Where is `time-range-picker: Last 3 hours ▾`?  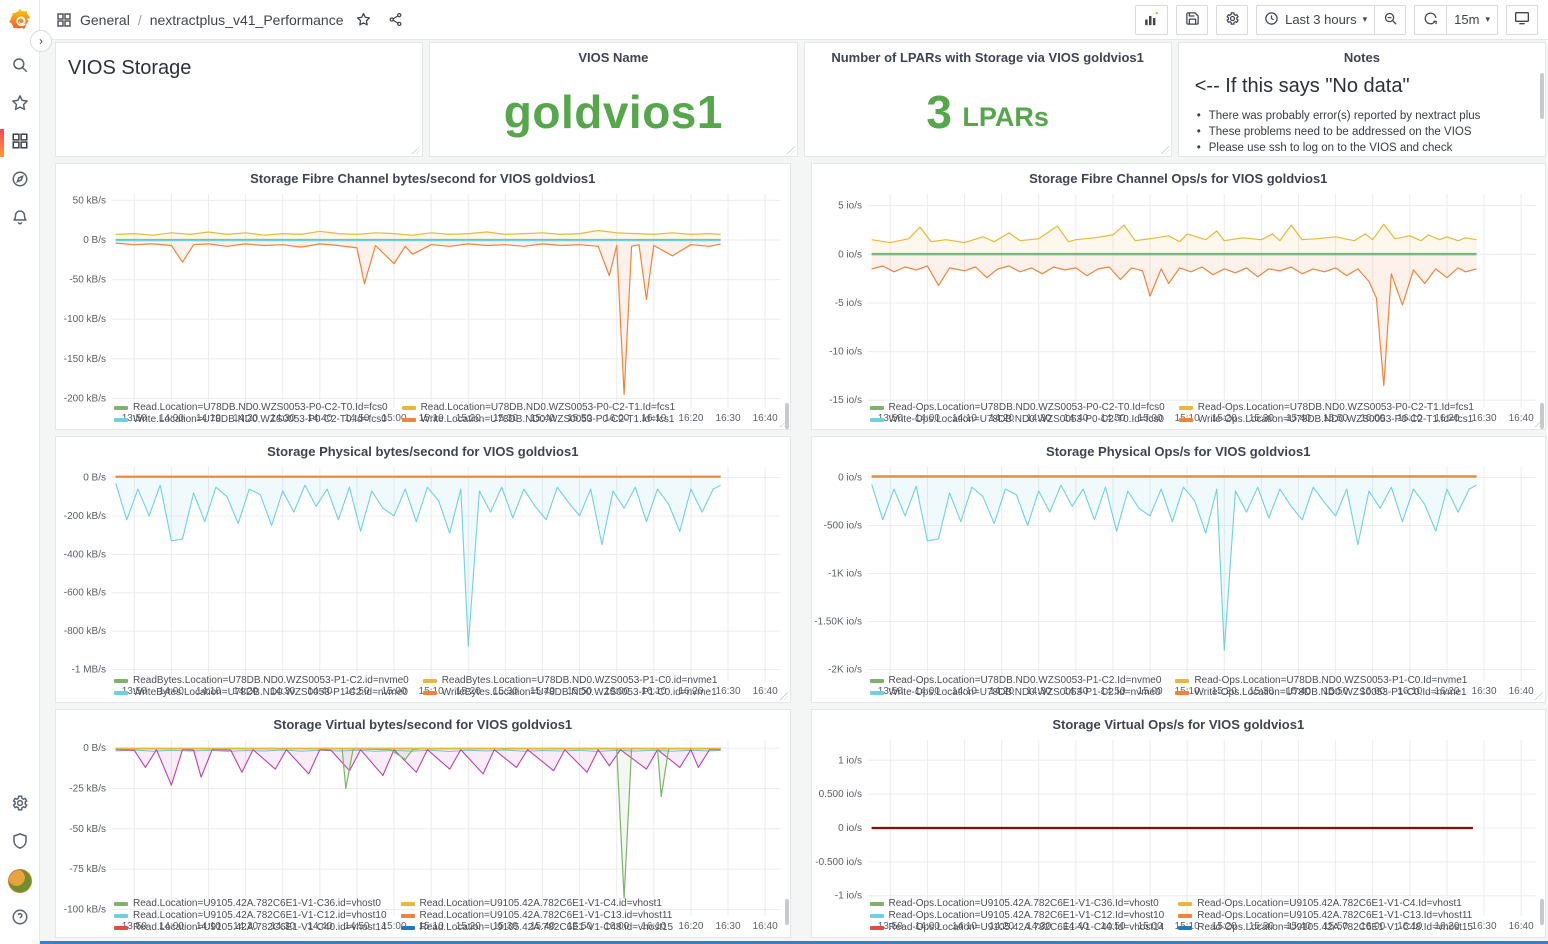
time-range-picker: Last 3 hours ▾ is located at coordinates (1315, 19).